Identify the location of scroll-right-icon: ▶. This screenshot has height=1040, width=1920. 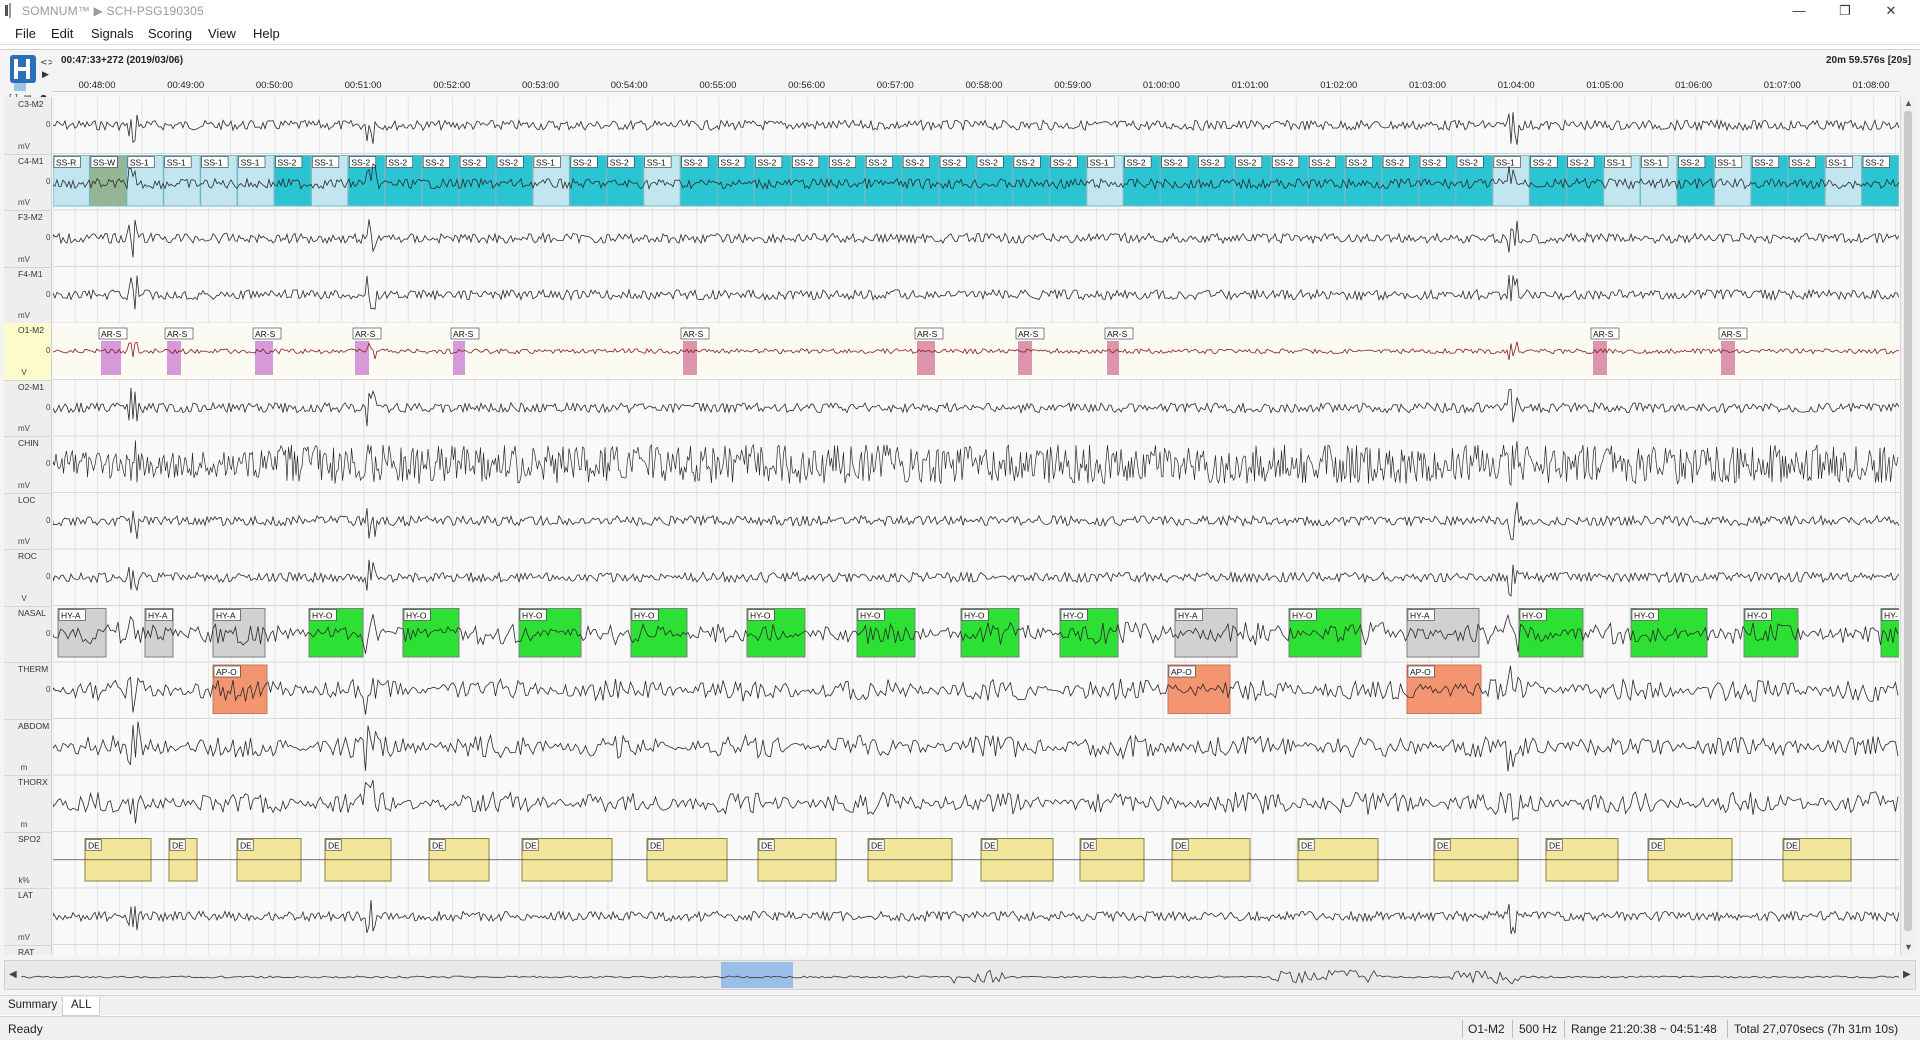
(1907, 974).